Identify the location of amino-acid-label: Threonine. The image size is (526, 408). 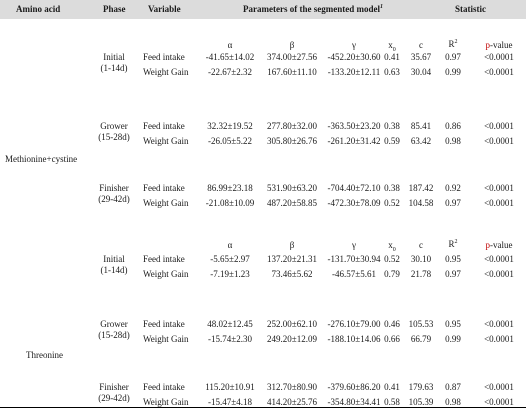
(44, 355).